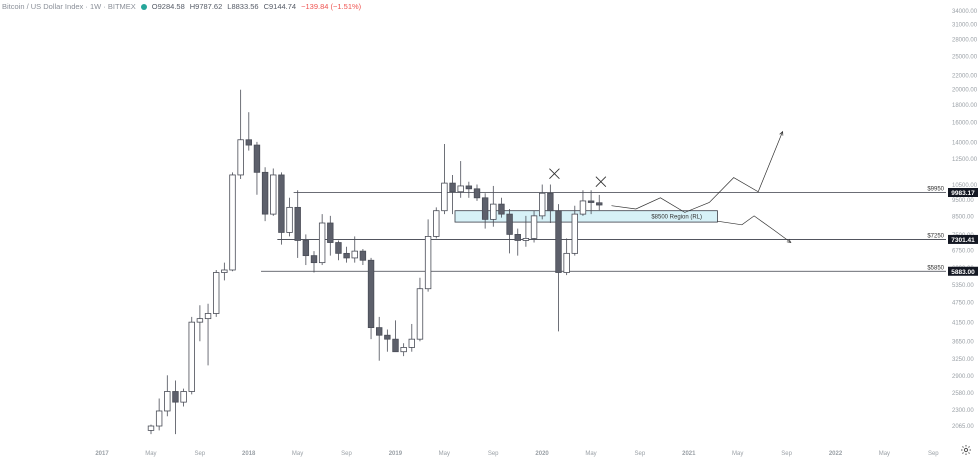 The image size is (980, 459). What do you see at coordinates (963, 272) in the screenshot?
I see `price-badge-text: 5883.00` at bounding box center [963, 272].